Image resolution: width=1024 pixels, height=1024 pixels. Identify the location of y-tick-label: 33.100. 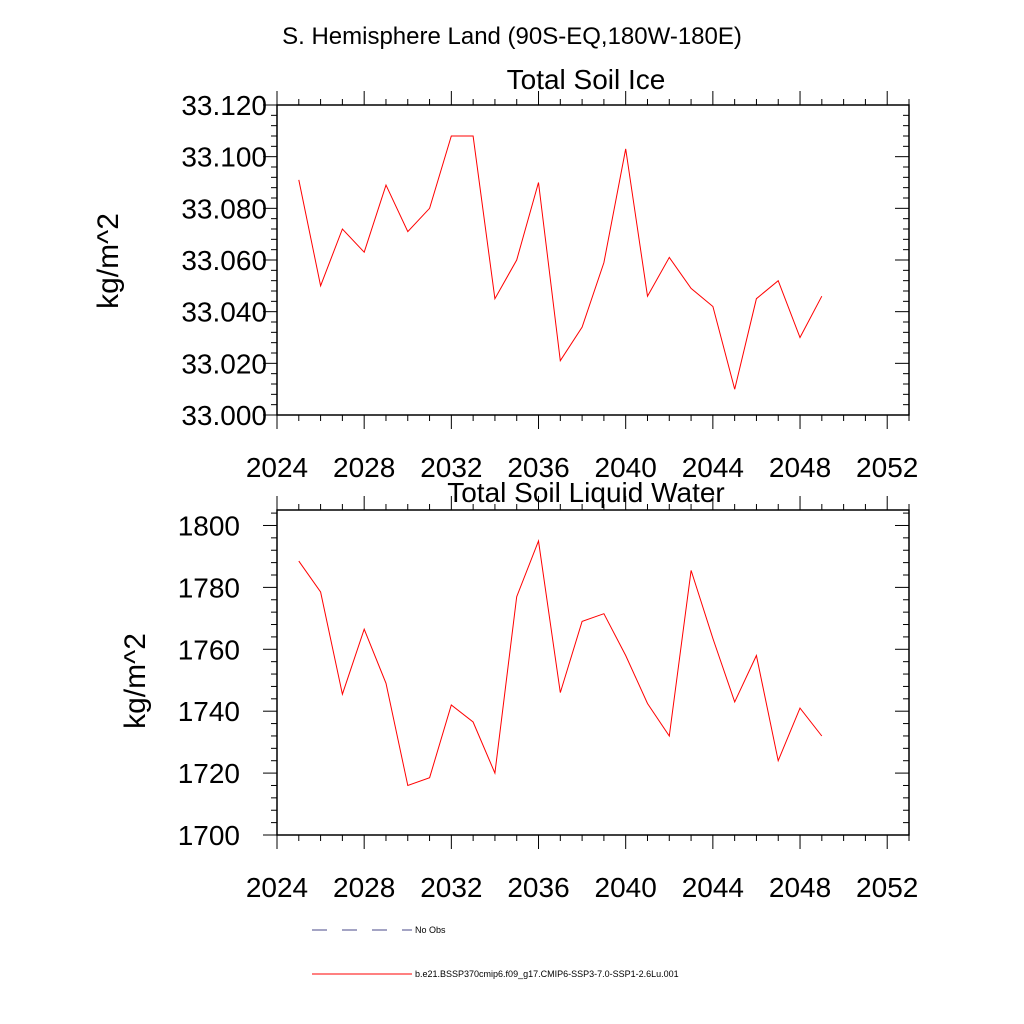
(224, 157).